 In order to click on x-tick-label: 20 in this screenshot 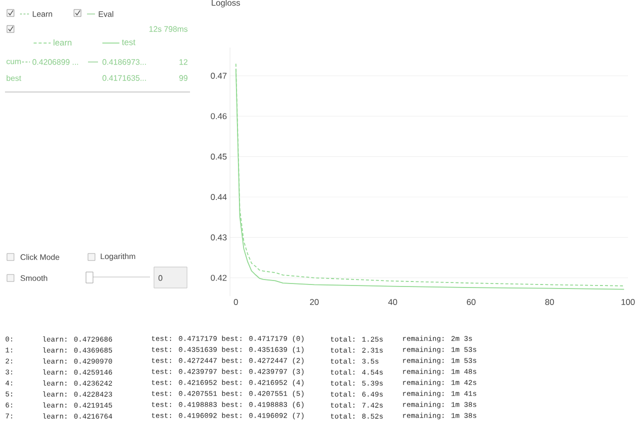, I will do `click(314, 302)`.